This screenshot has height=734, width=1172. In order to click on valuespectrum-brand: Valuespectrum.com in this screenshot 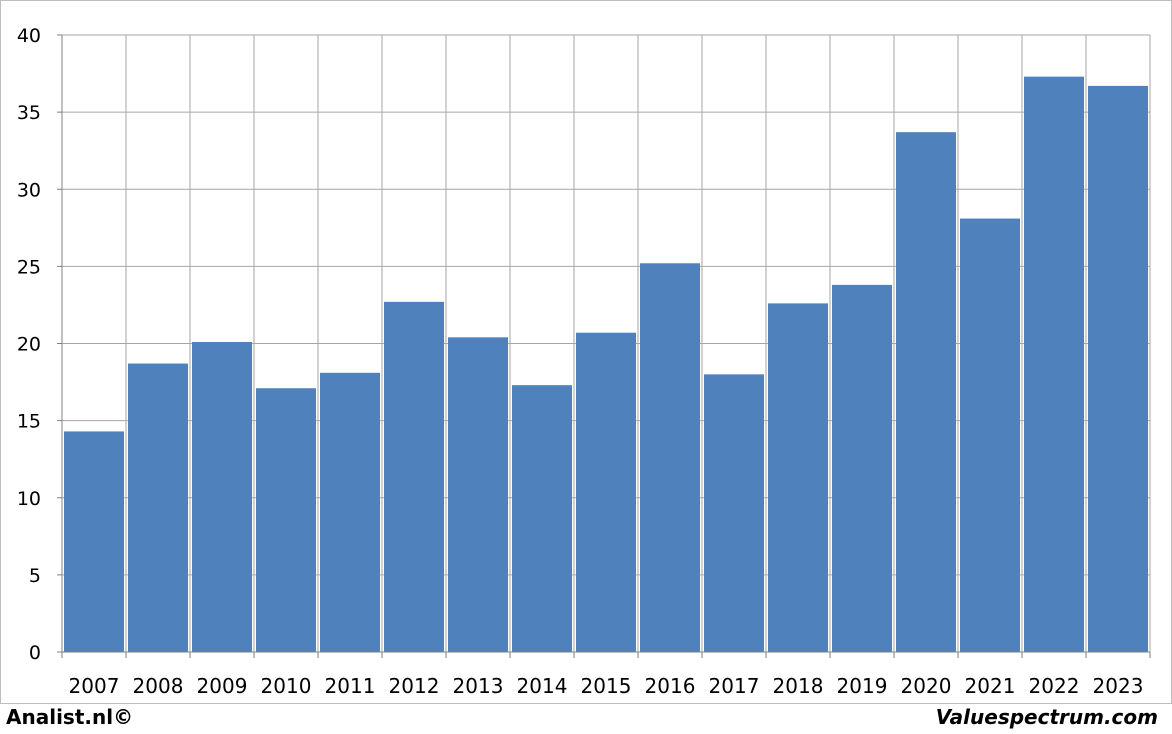, I will do `click(1046, 717)`.